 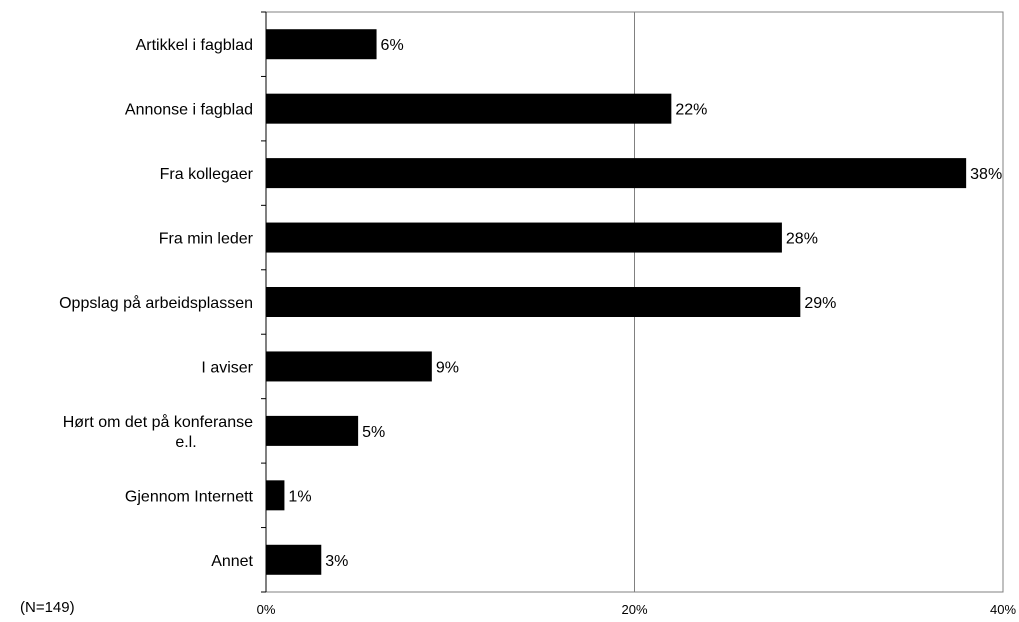 What do you see at coordinates (266, 609) in the screenshot?
I see `x-tick-label-0: 0%` at bounding box center [266, 609].